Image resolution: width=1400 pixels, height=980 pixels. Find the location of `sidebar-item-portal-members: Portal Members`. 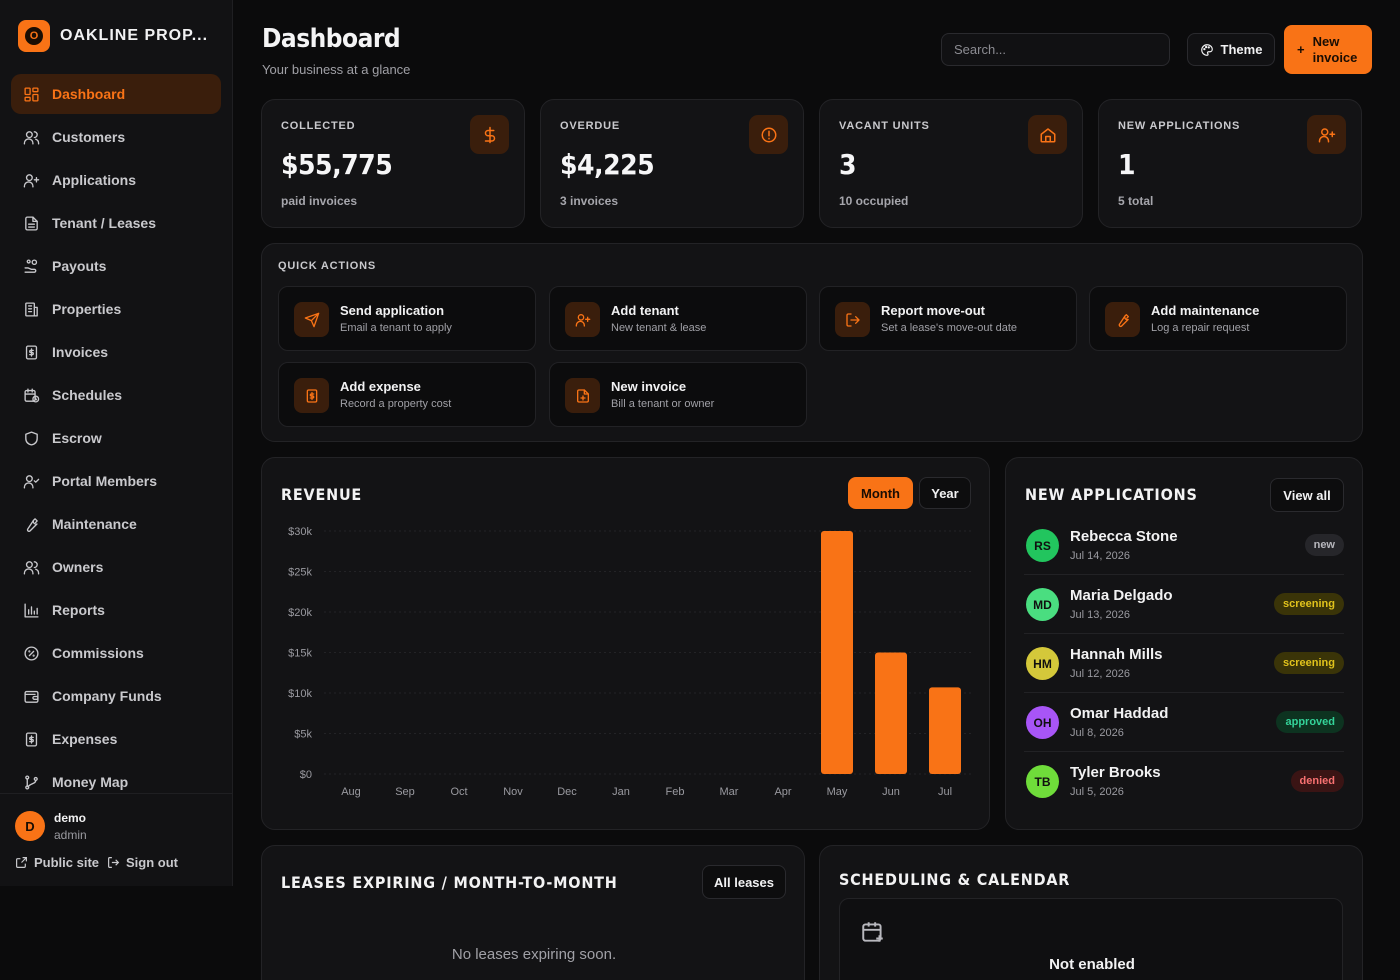

sidebar-item-portal-members: Portal Members is located at coordinates (116, 481).